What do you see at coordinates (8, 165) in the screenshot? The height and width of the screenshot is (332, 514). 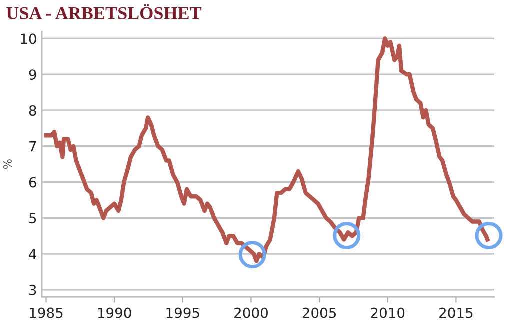 I see `y-axis-title: %` at bounding box center [8, 165].